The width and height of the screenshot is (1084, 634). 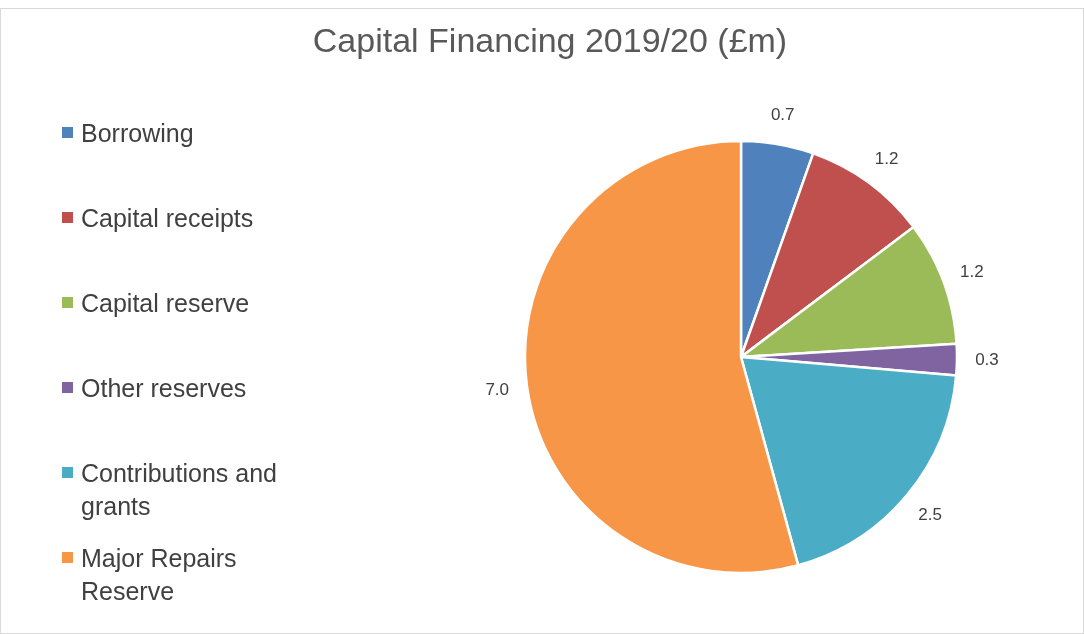 I want to click on data-label: 0.3, so click(x=987, y=360).